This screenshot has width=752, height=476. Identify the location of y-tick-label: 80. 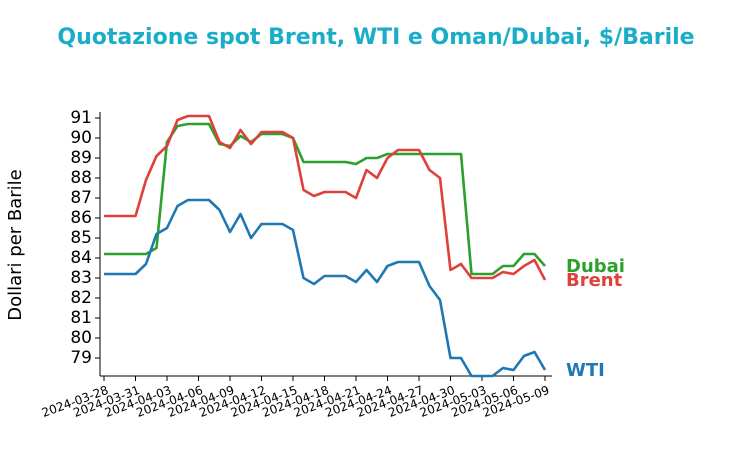
(81, 338).